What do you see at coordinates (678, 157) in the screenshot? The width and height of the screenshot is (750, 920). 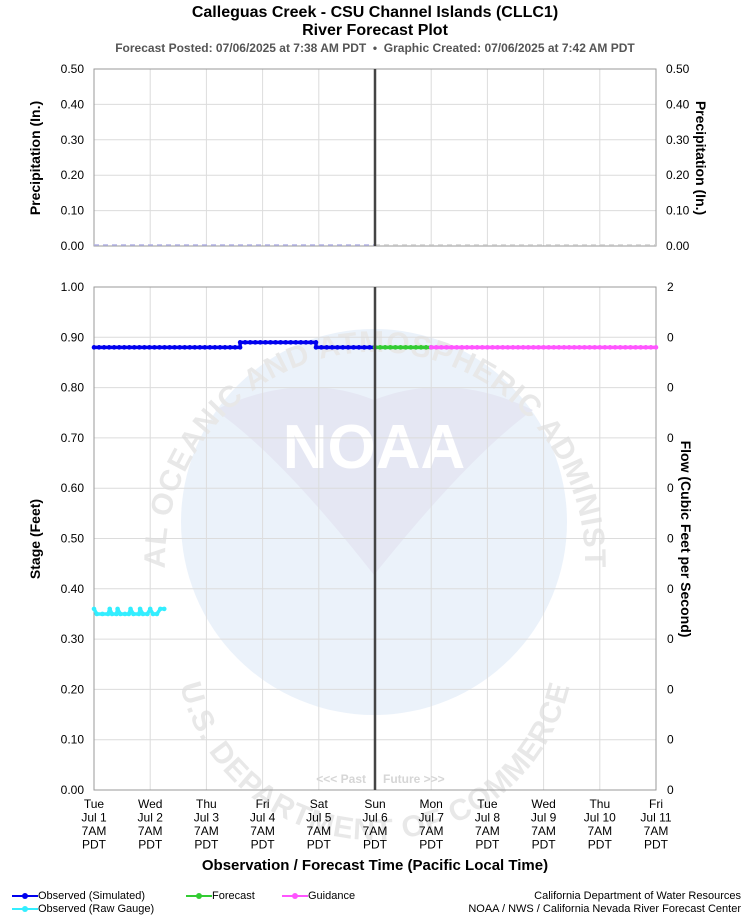 I see `precip-right-ticks: 0.00 0.10 0.20 0.30 0.40 0.50` at bounding box center [678, 157].